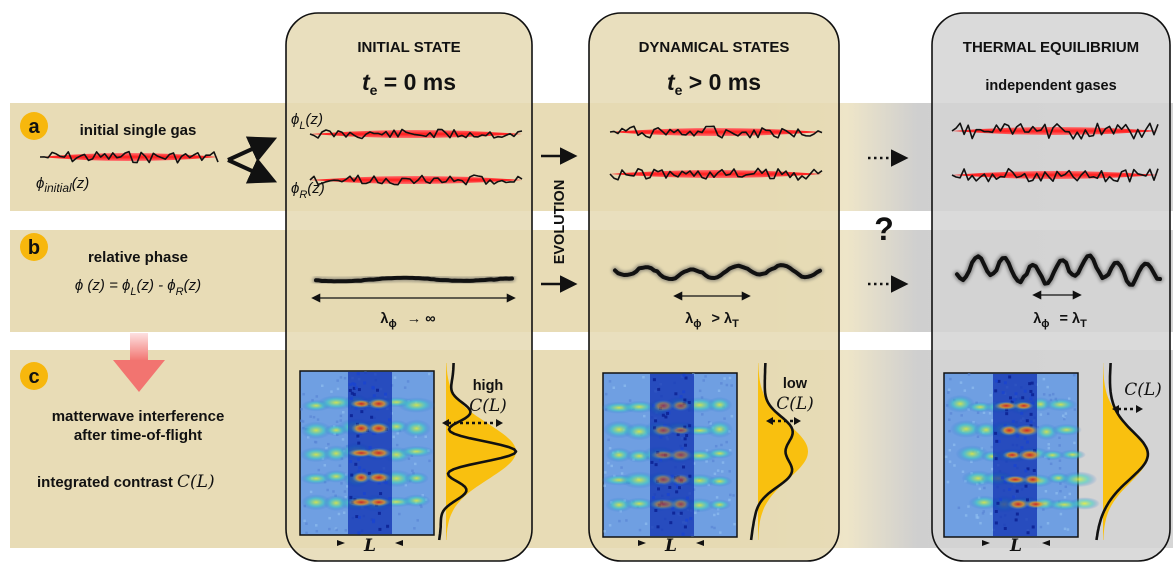 Image resolution: width=1173 pixels, height=562 pixels. What do you see at coordinates (370, 546) in the screenshot?
I see `L-marker-initial: L` at bounding box center [370, 546].